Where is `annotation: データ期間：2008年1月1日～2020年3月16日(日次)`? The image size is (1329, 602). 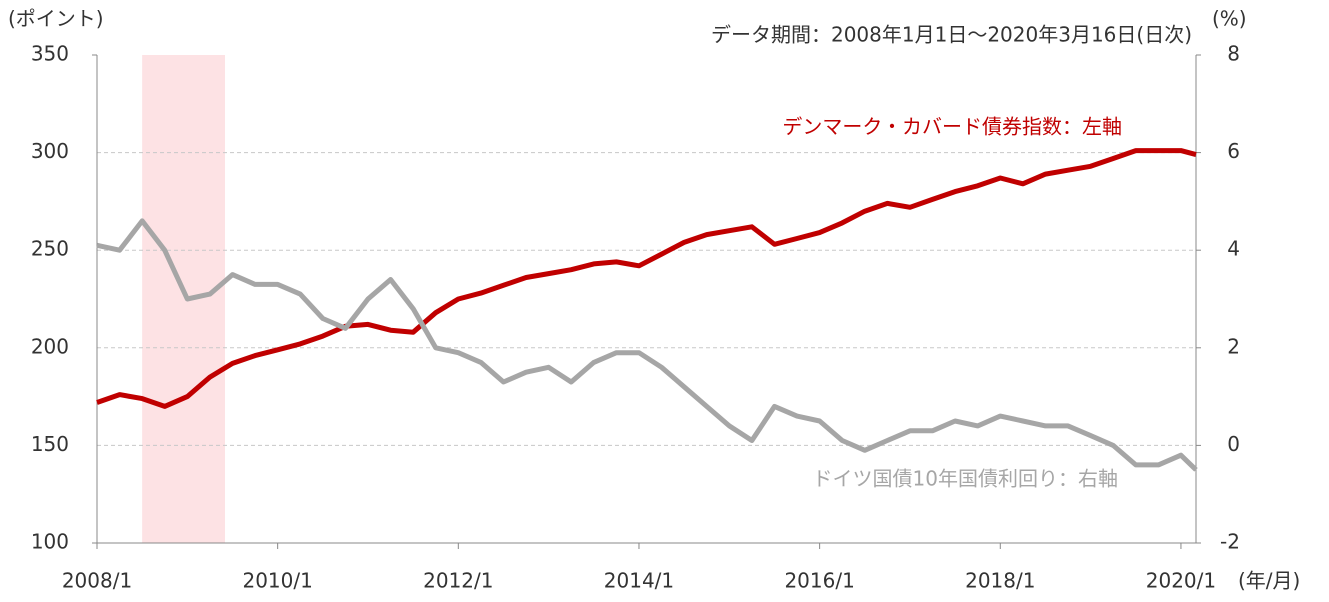
annotation: データ期間：2008年1月1日～2020年3月16日(日次) is located at coordinates (951, 35).